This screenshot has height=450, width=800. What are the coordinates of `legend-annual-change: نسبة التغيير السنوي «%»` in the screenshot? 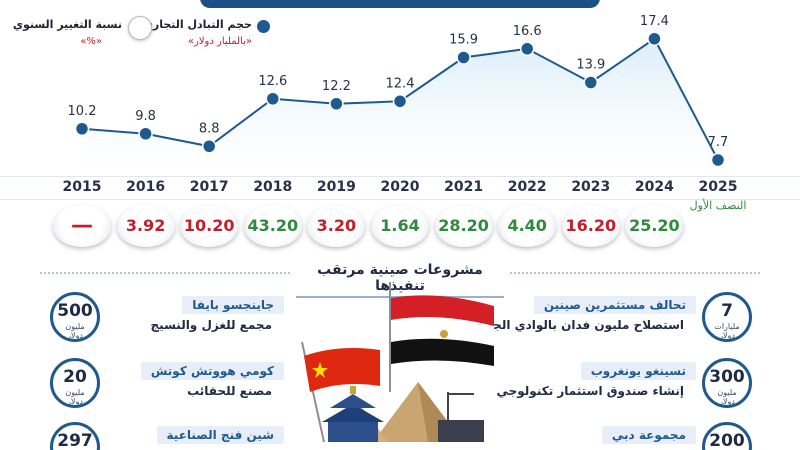 It's located at (82, 39).